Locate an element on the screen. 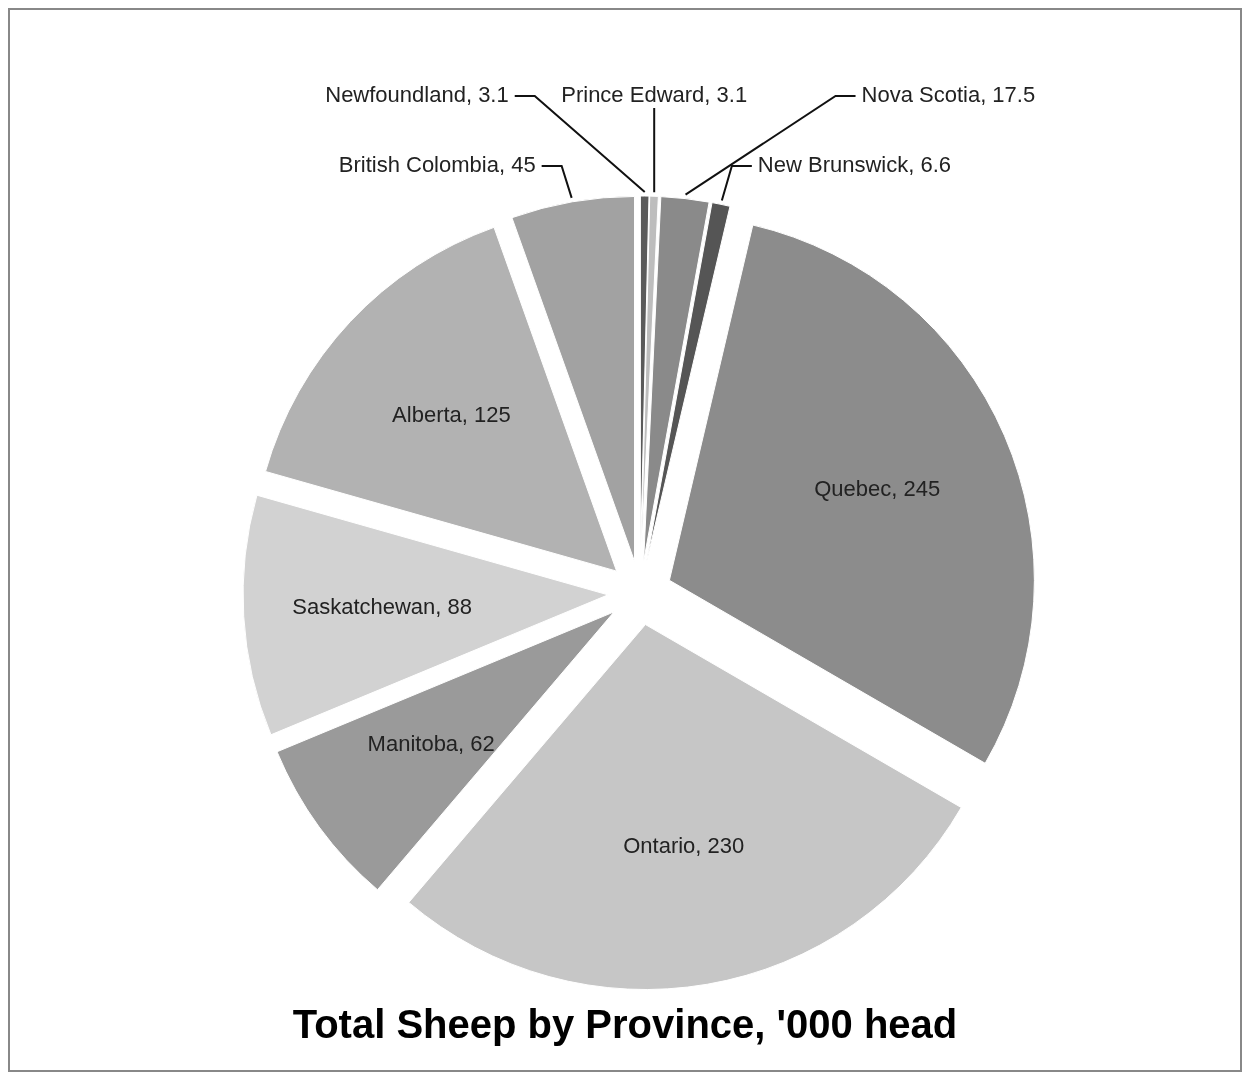 This screenshot has height=1080, width=1250. slice-label: Nova Scotia, 17.5 is located at coordinates (948, 94).